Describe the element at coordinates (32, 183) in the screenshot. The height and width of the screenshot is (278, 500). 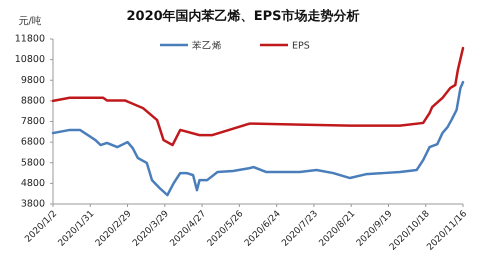
I see `y-tick-label: 4800` at that location.